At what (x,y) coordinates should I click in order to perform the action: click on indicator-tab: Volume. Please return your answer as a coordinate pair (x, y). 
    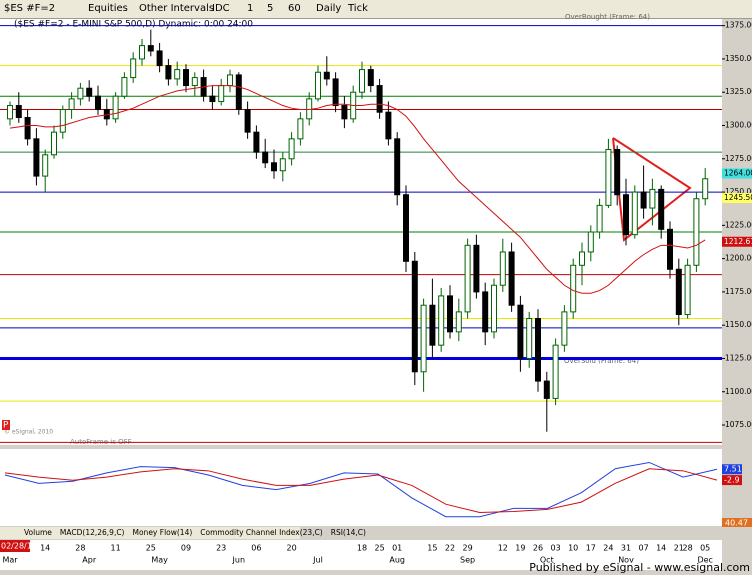
    Looking at the image, I should click on (38, 532).